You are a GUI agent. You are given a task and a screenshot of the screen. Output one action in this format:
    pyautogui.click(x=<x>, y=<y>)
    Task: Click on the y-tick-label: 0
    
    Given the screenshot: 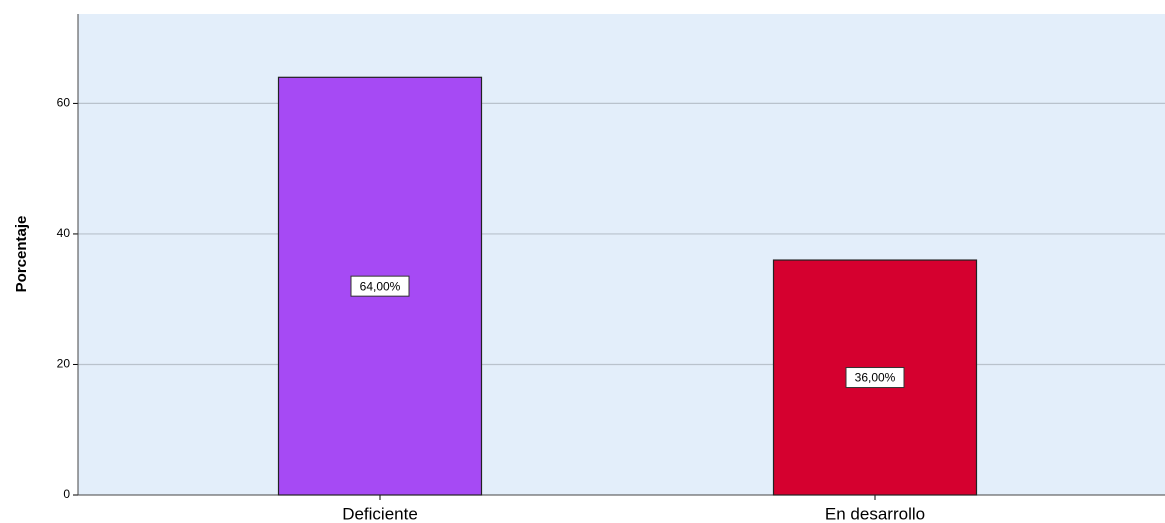 What is the action you would take?
    pyautogui.click(x=66, y=494)
    